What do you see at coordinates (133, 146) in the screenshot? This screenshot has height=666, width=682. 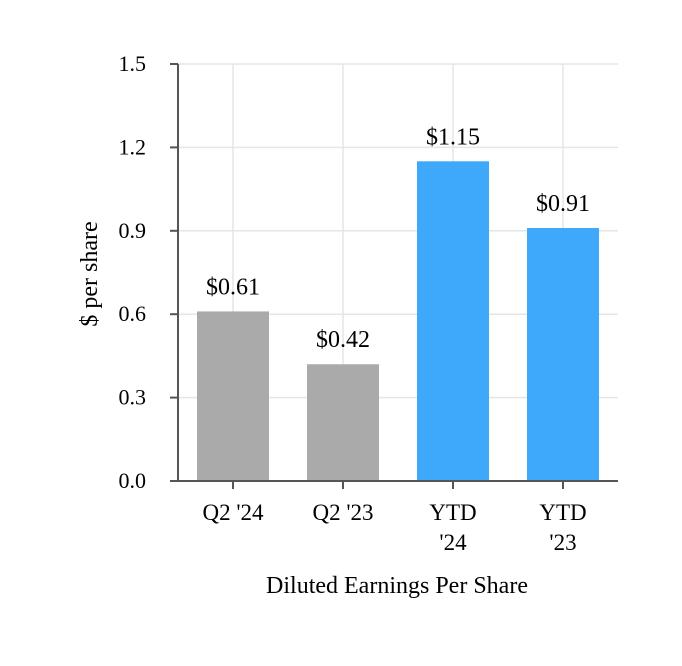 I see `y-tick-label: 1.2` at bounding box center [133, 146].